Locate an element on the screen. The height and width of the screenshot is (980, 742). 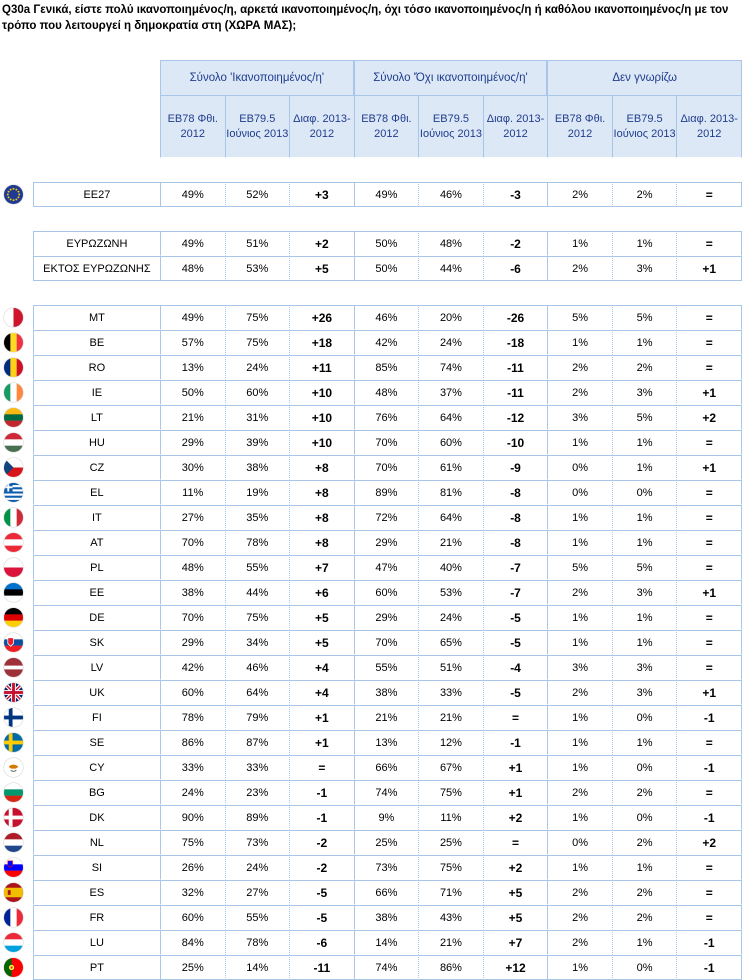
value-cell: 66% is located at coordinates (386, 767).